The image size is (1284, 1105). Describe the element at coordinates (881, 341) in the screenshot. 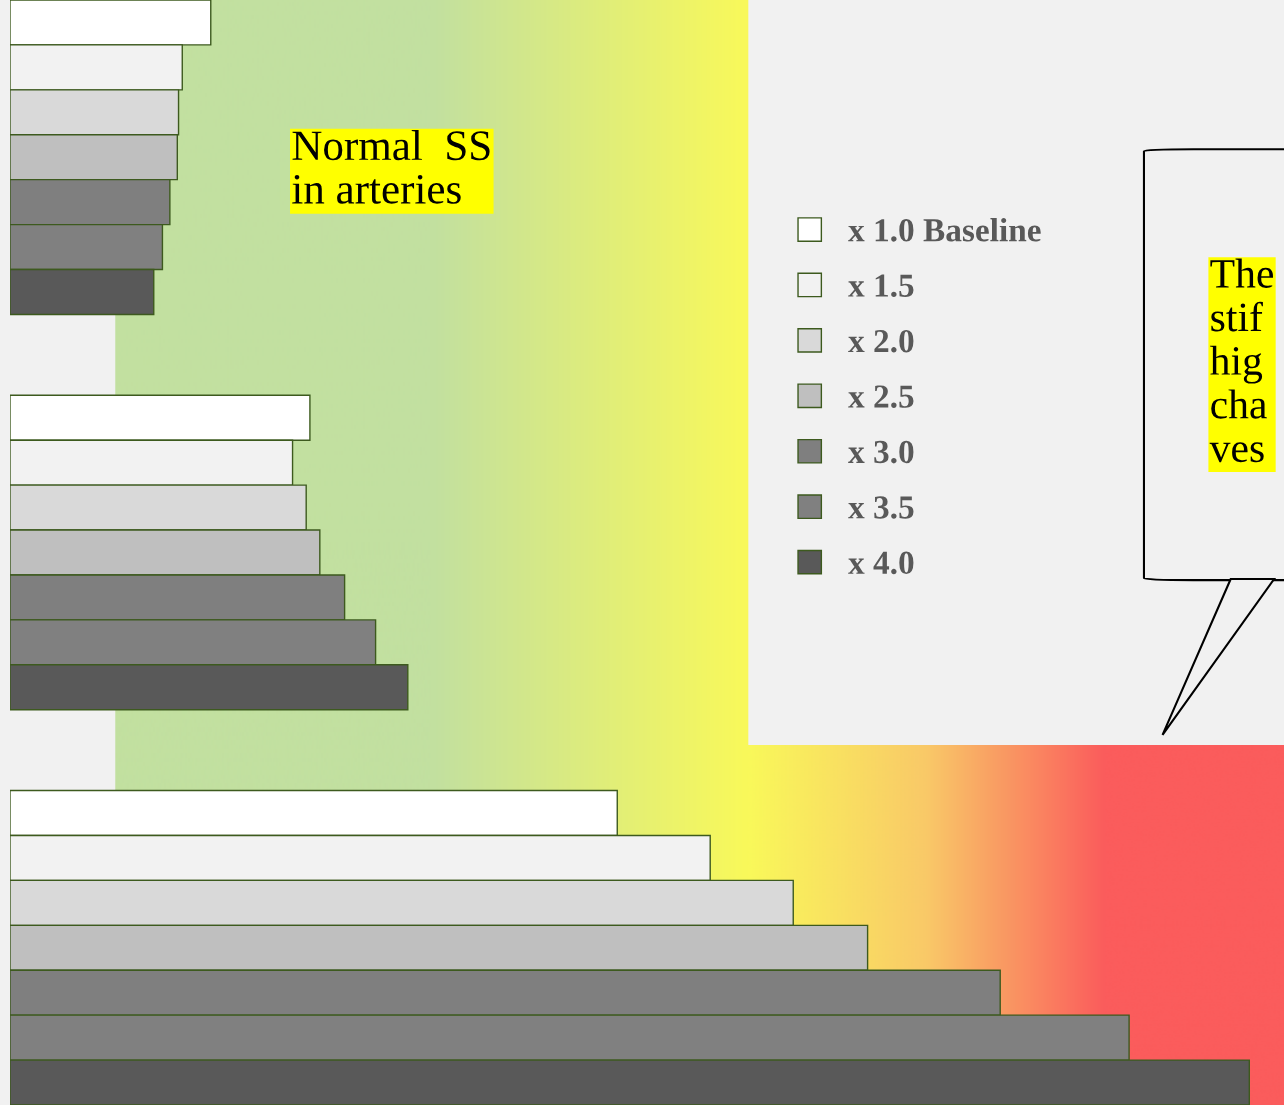

I see `legend-label: x 2.0` at that location.